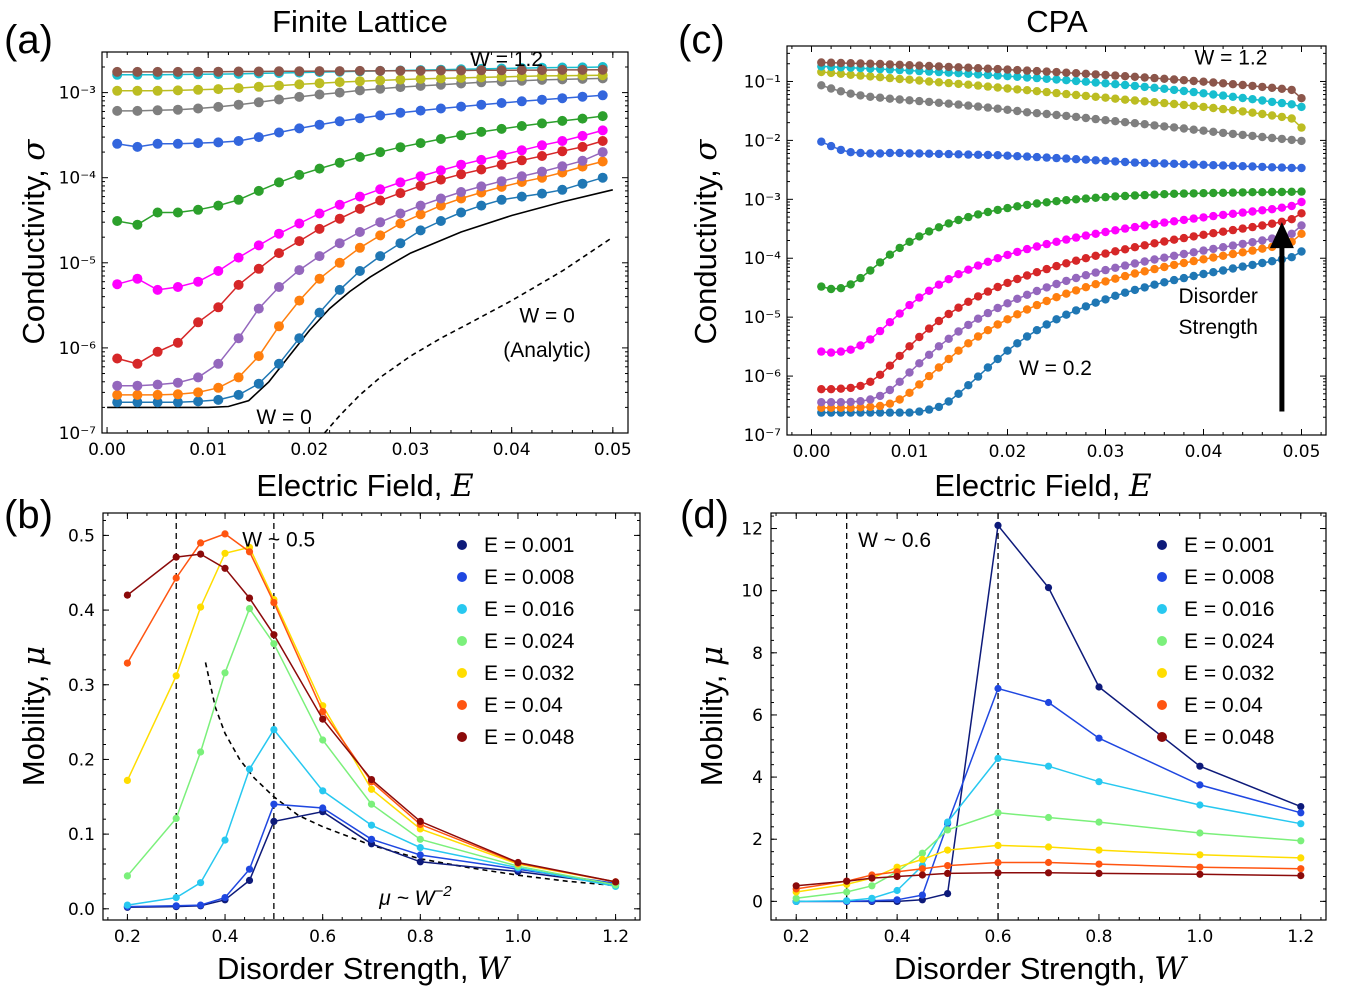 The height and width of the screenshot is (992, 1348). Describe the element at coordinates (512, 450) in the screenshot. I see `x-tick-label: 0.04` at that location.